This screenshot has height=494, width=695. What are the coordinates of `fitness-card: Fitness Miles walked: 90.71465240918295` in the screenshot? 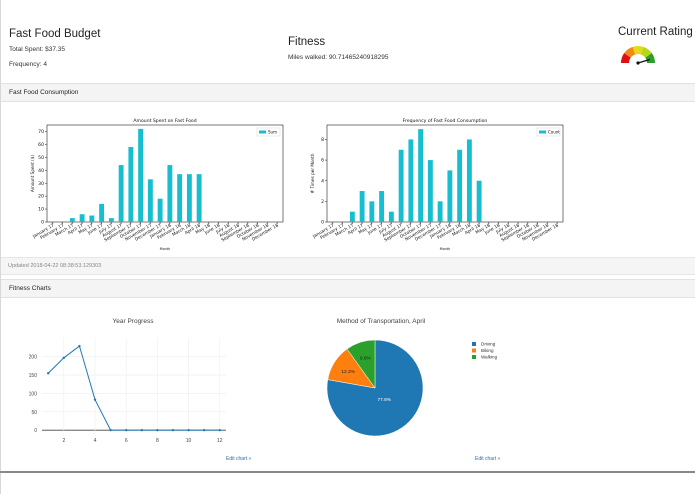 It's located at (338, 48).